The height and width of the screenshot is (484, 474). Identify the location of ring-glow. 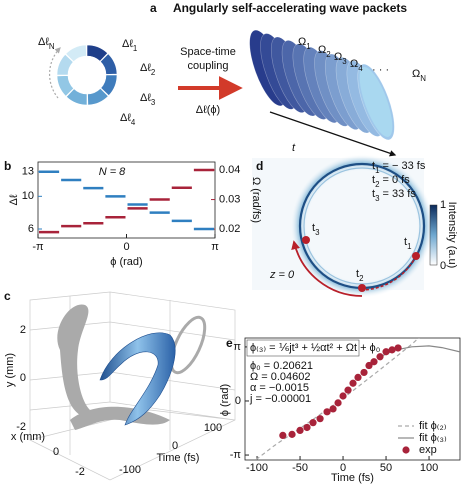
(362, 226).